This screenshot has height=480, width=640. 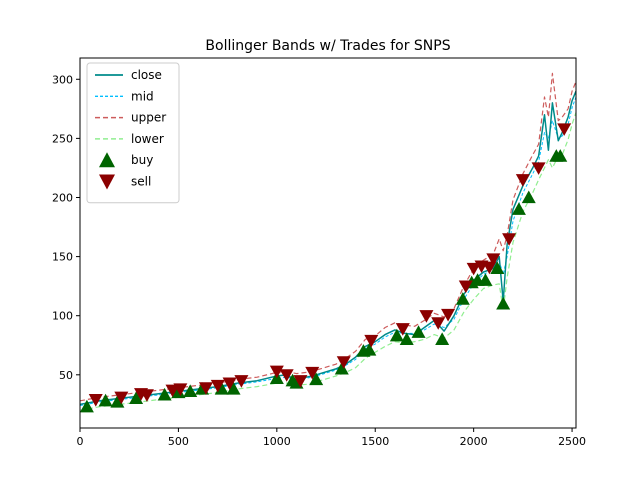 What do you see at coordinates (147, 139) in the screenshot?
I see `legend-label-lower: lower` at bounding box center [147, 139].